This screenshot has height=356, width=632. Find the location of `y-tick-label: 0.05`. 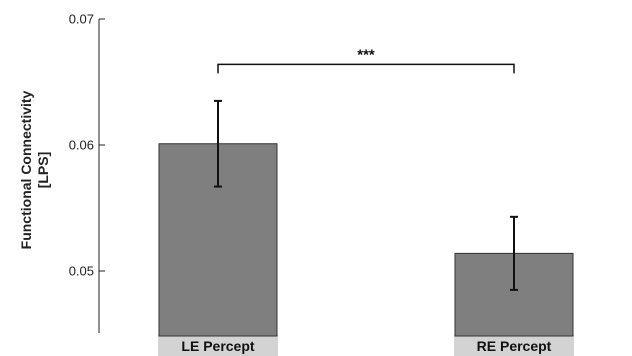

y-tick-label: 0.05 is located at coordinates (81, 271).